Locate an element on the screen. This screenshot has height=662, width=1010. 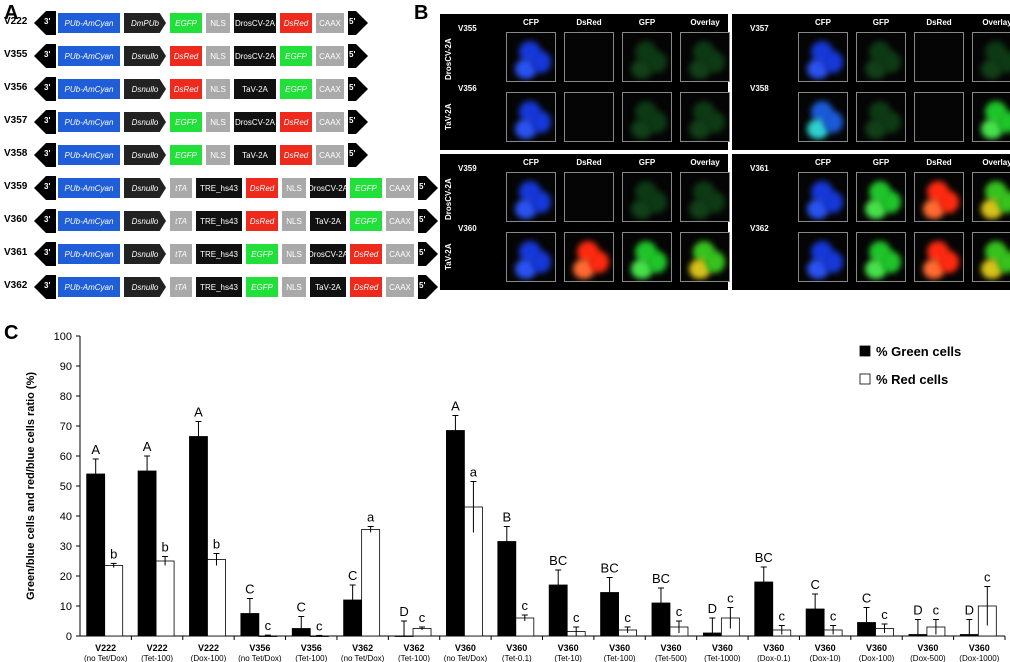
significance-letter: BC is located at coordinates (610, 568).